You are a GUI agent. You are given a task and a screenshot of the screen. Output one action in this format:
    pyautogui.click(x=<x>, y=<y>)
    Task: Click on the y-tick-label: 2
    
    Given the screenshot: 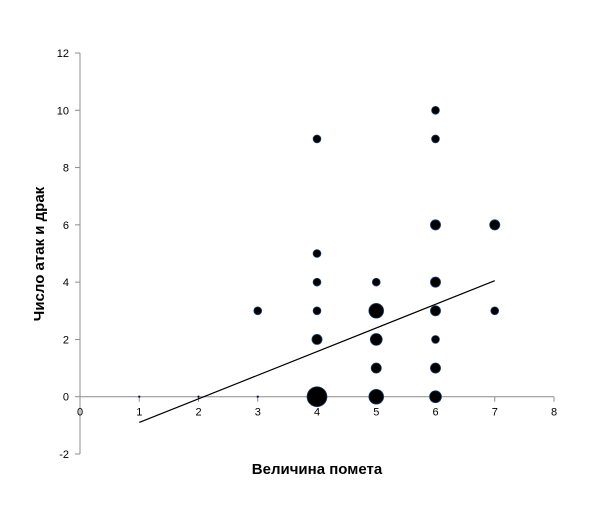 What is the action you would take?
    pyautogui.click(x=66, y=340)
    